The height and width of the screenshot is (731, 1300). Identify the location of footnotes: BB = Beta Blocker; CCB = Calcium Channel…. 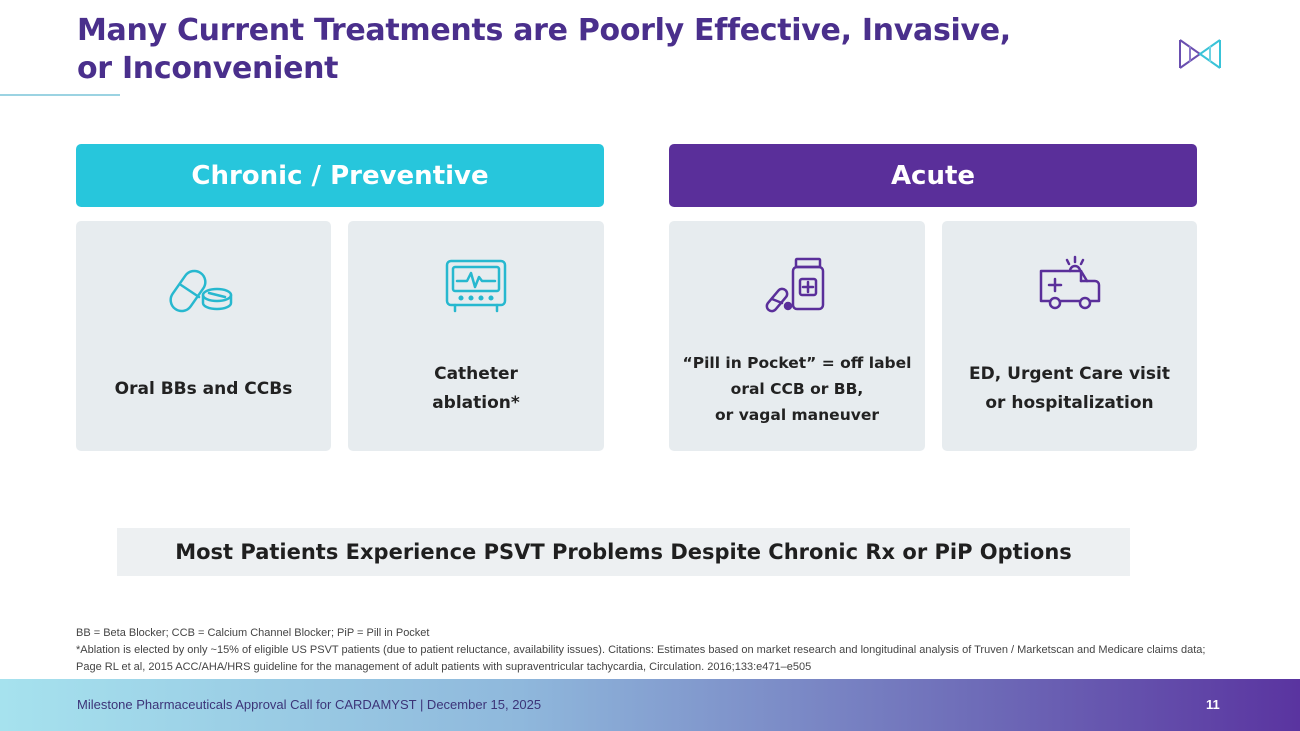
(646, 650).